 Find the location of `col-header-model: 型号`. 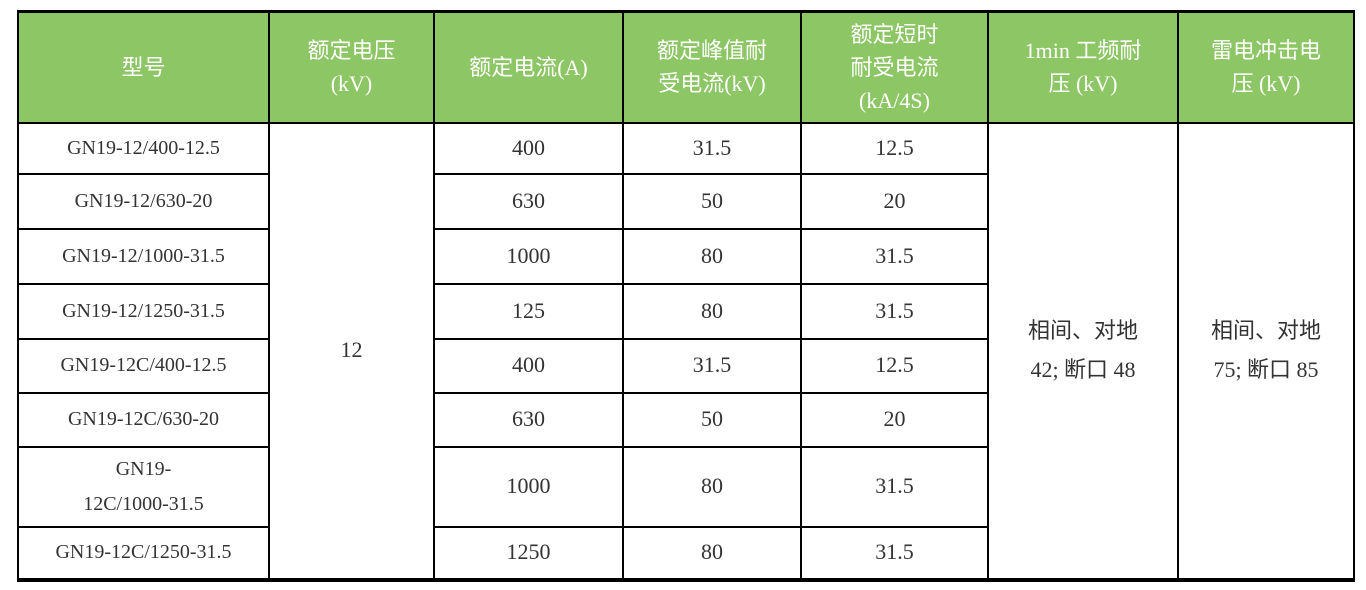

col-header-model: 型号 is located at coordinates (143, 67).